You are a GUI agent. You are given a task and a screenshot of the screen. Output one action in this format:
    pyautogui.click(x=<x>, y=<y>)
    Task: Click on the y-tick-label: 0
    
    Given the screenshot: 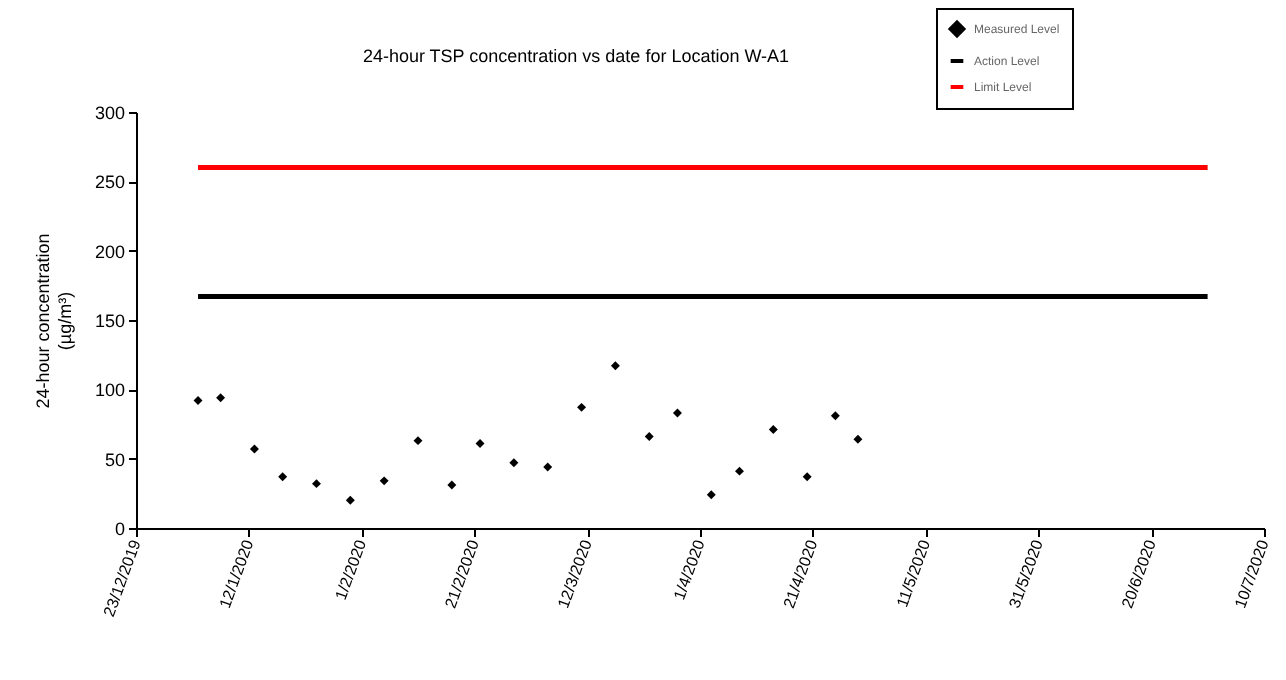 What is the action you would take?
    pyautogui.click(x=119, y=529)
    